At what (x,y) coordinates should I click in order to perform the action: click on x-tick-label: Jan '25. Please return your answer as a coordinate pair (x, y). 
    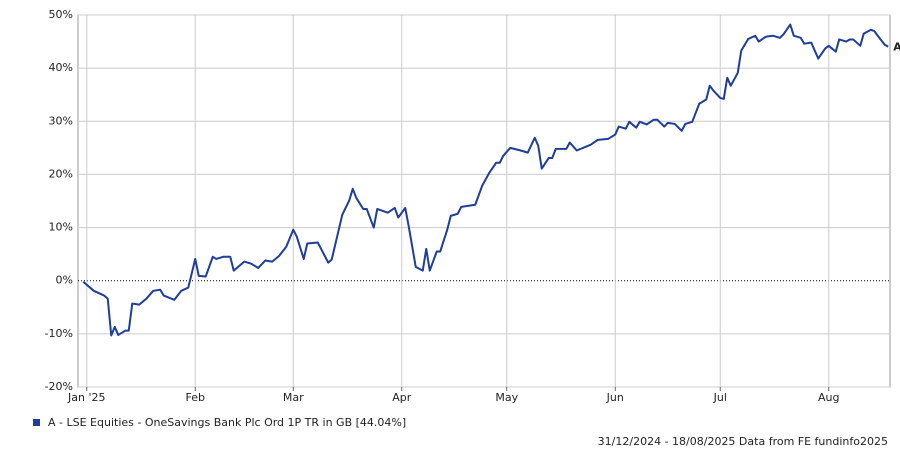
    Looking at the image, I should click on (86, 397).